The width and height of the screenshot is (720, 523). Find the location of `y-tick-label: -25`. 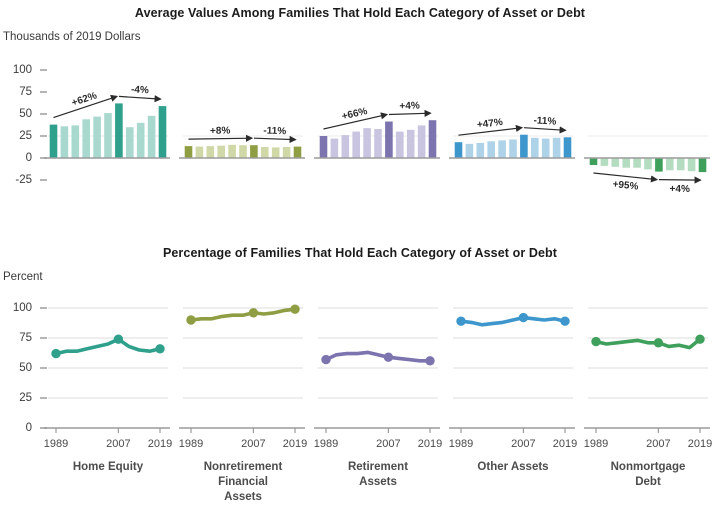

y-tick-label: -25 is located at coordinates (23, 180).